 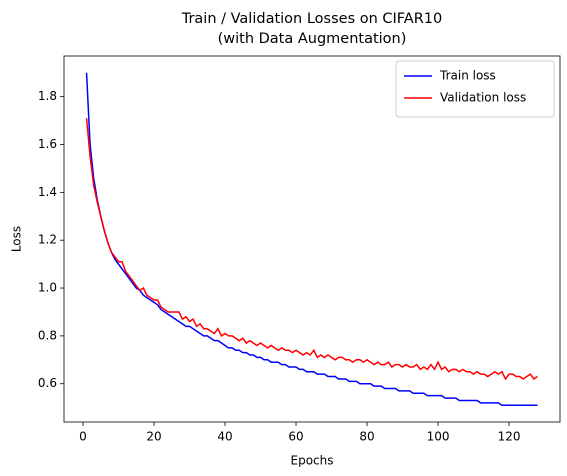 What do you see at coordinates (475, 89) in the screenshot?
I see `legend-box` at bounding box center [475, 89].